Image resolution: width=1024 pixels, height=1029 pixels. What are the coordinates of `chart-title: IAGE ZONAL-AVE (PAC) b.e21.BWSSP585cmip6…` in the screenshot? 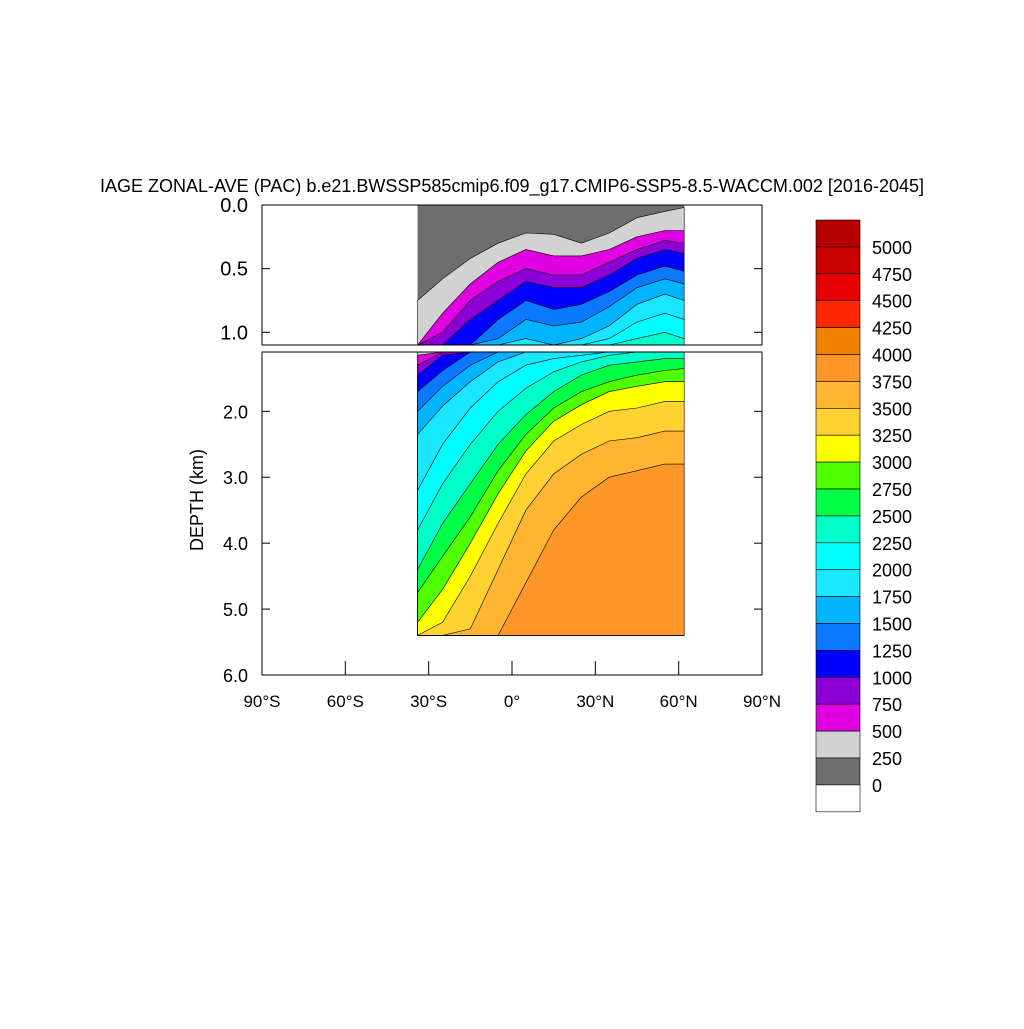 It's located at (512, 186).